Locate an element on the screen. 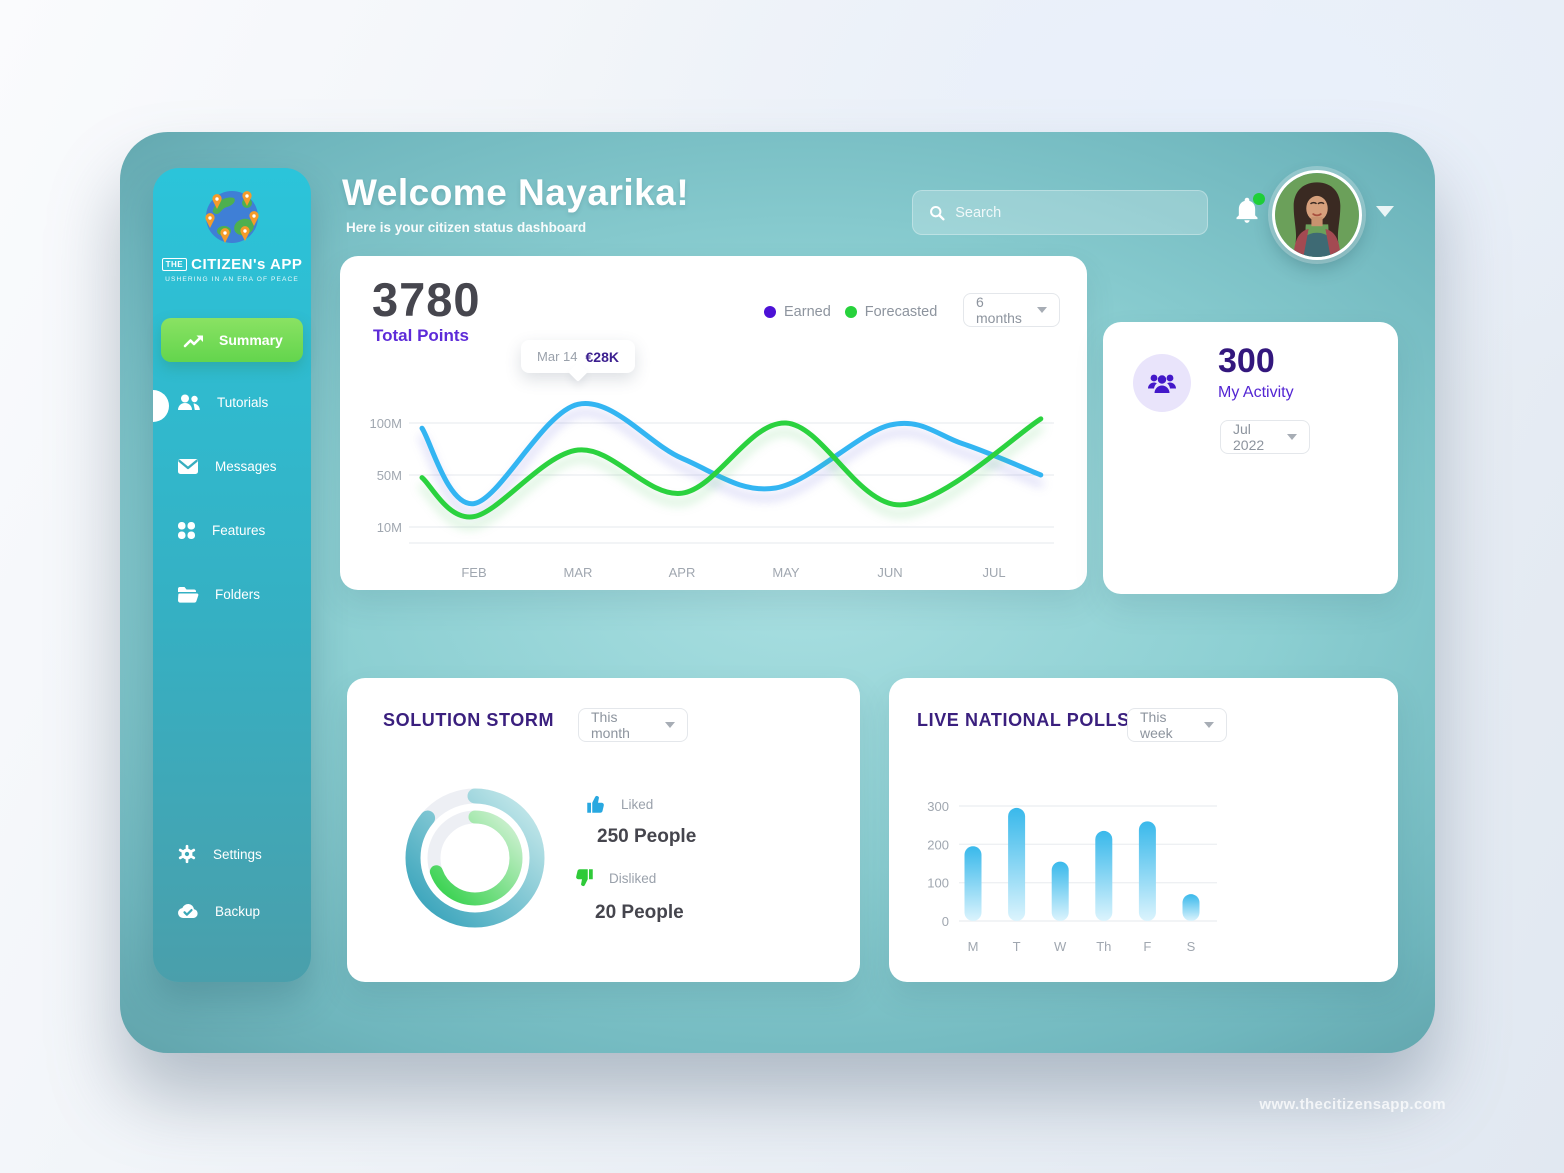 This screenshot has width=1564, height=1173. search-bar is located at coordinates (1060, 212).